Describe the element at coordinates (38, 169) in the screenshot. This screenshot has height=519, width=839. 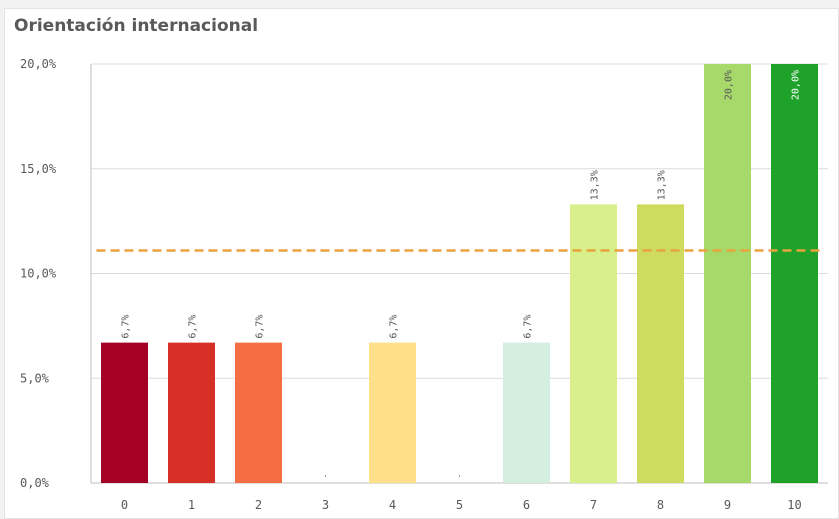
I see `y-tick-label: 15,0%` at that location.